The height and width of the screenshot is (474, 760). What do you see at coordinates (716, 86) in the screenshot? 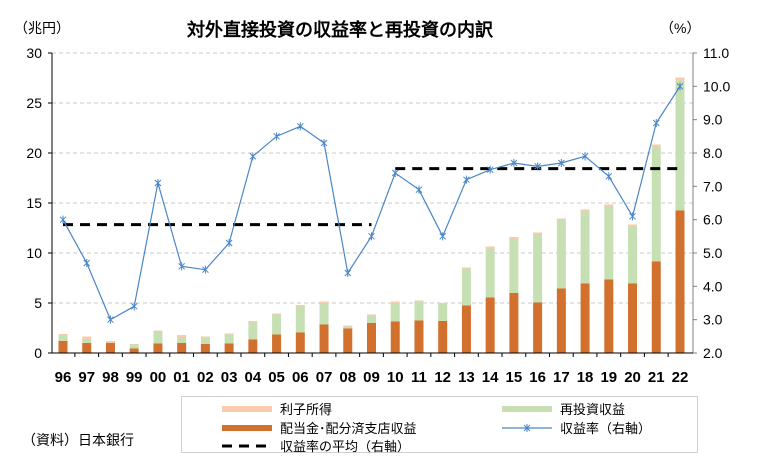
I see `right-axis-tick-label: 10.0` at bounding box center [716, 86].